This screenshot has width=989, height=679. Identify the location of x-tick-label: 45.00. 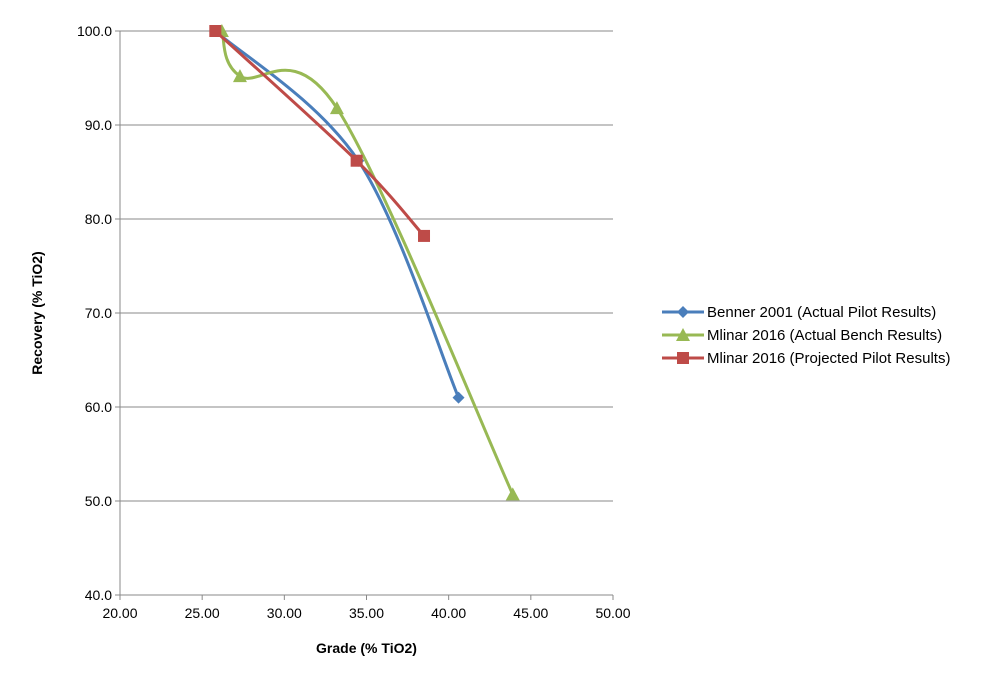
(530, 613).